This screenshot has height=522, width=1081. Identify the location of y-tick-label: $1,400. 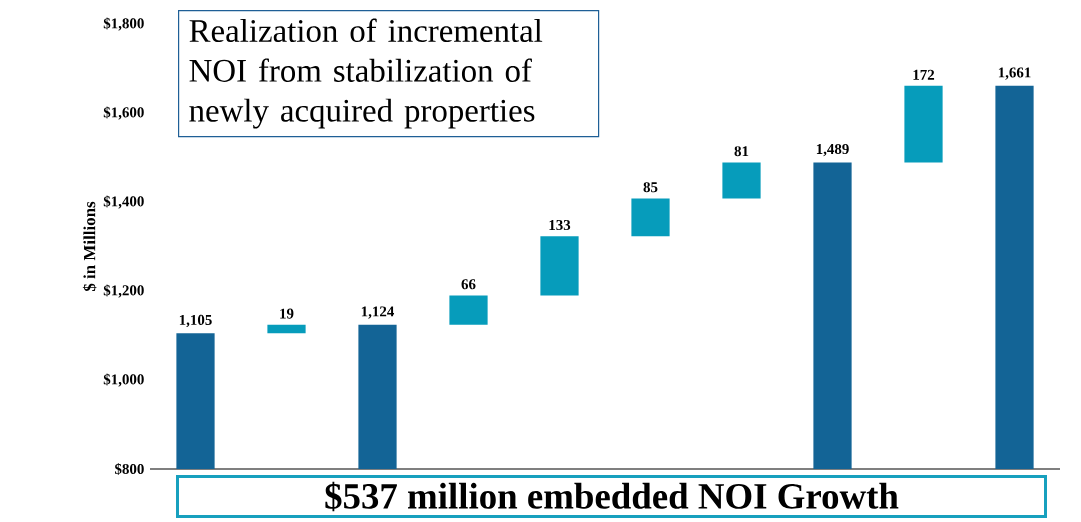
(123, 202).